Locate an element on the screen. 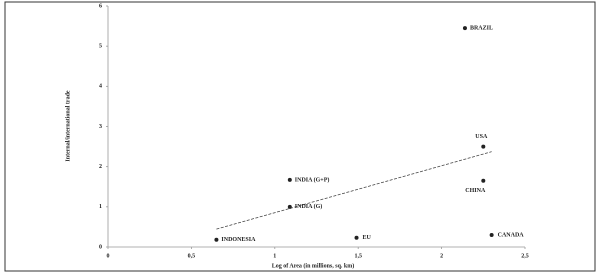 The height and width of the screenshot is (274, 600). x-tick-label: 2,5 is located at coordinates (525, 256).